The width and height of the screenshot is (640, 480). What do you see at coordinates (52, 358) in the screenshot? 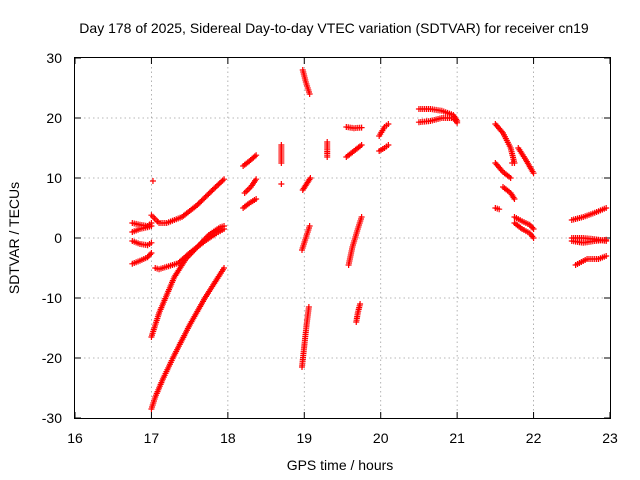
I see `y-tick-label: -20` at bounding box center [52, 358].